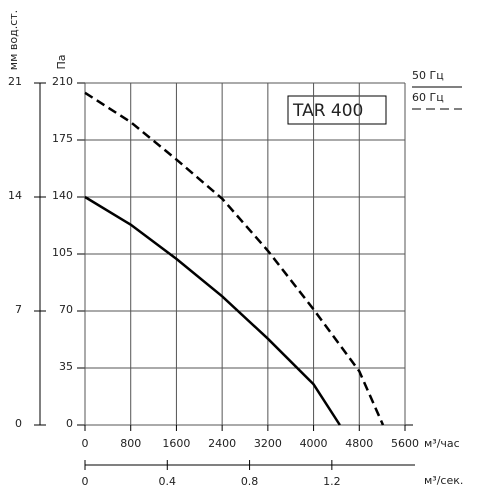 The width and height of the screenshot is (477, 498). I want to click on y-axis-label: Па, so click(61, 61).